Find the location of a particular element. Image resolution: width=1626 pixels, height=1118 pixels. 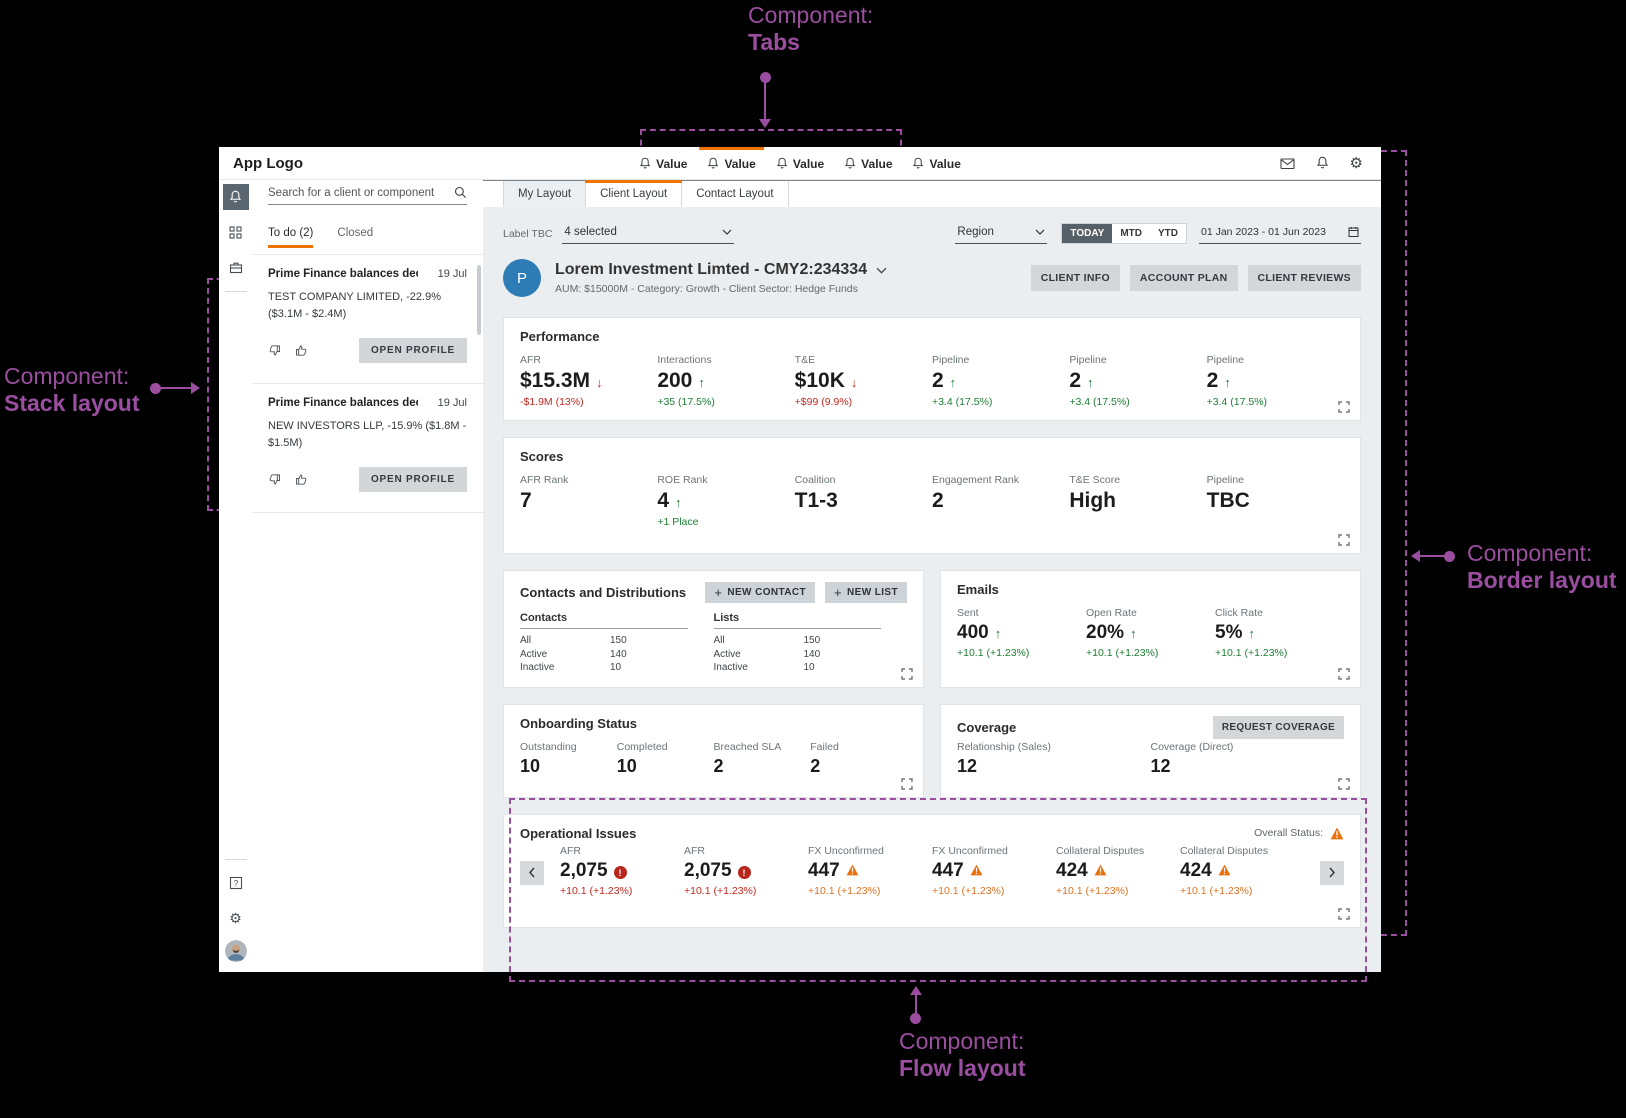

metric-outstanding: Outstanding 10 is located at coordinates (548, 758).